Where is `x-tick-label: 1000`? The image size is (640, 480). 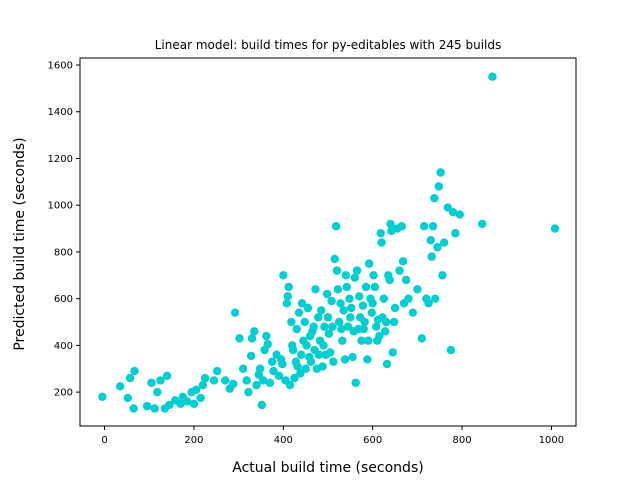 x-tick-label: 1000 is located at coordinates (551, 440).